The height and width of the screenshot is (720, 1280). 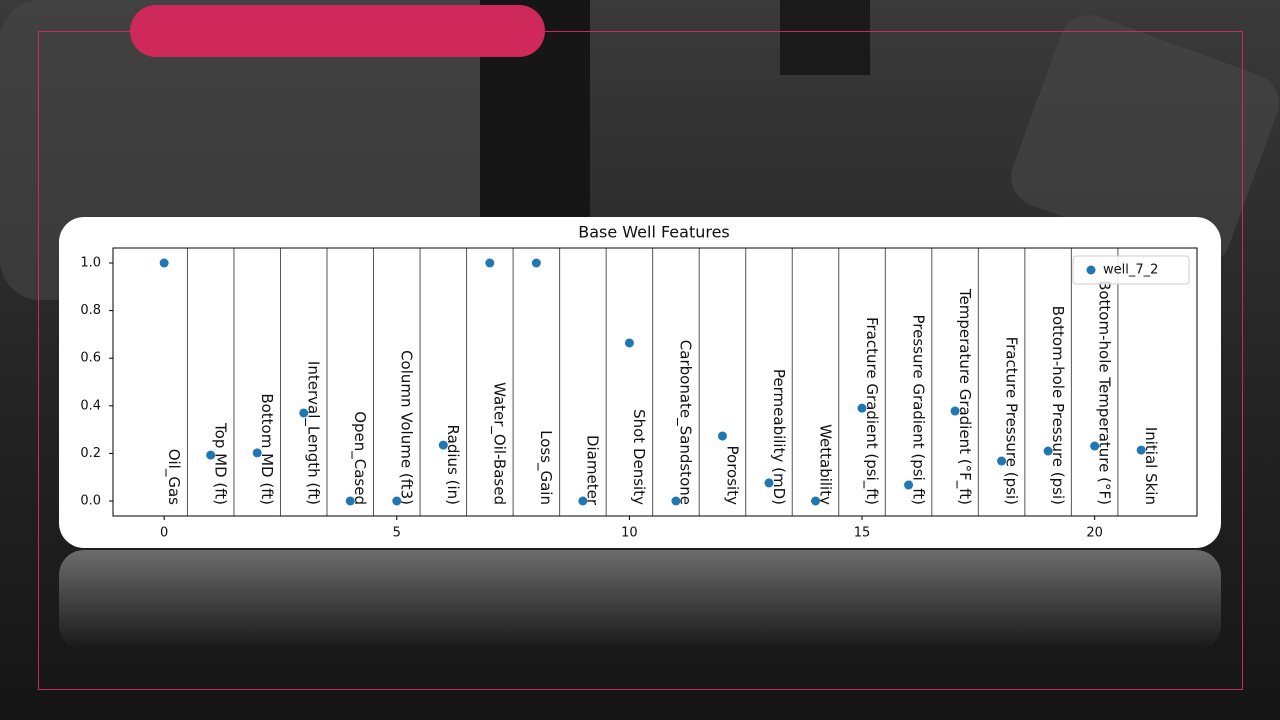 What do you see at coordinates (90, 453) in the screenshot?
I see `y-tick-label: 0.2` at bounding box center [90, 453].